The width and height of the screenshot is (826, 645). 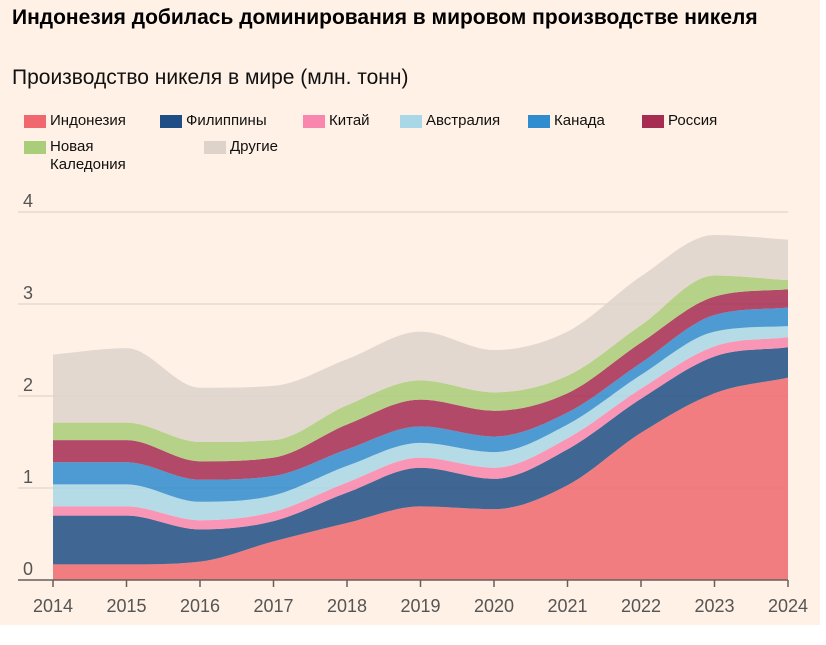 I want to click on x-tick-label: 2022, so click(x=641, y=606).